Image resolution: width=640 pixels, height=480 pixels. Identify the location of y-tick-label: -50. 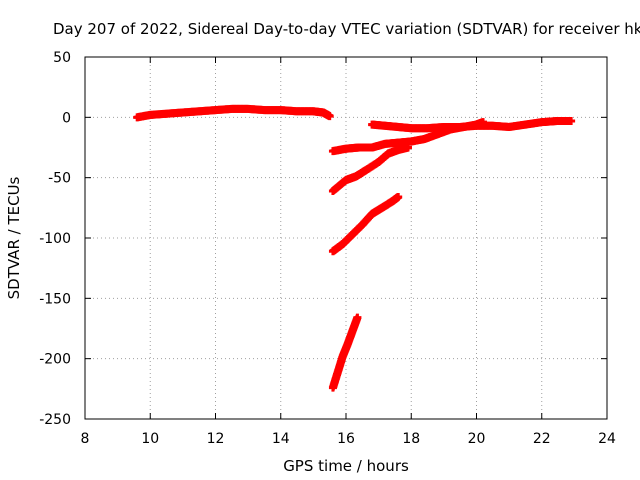
(59, 179).